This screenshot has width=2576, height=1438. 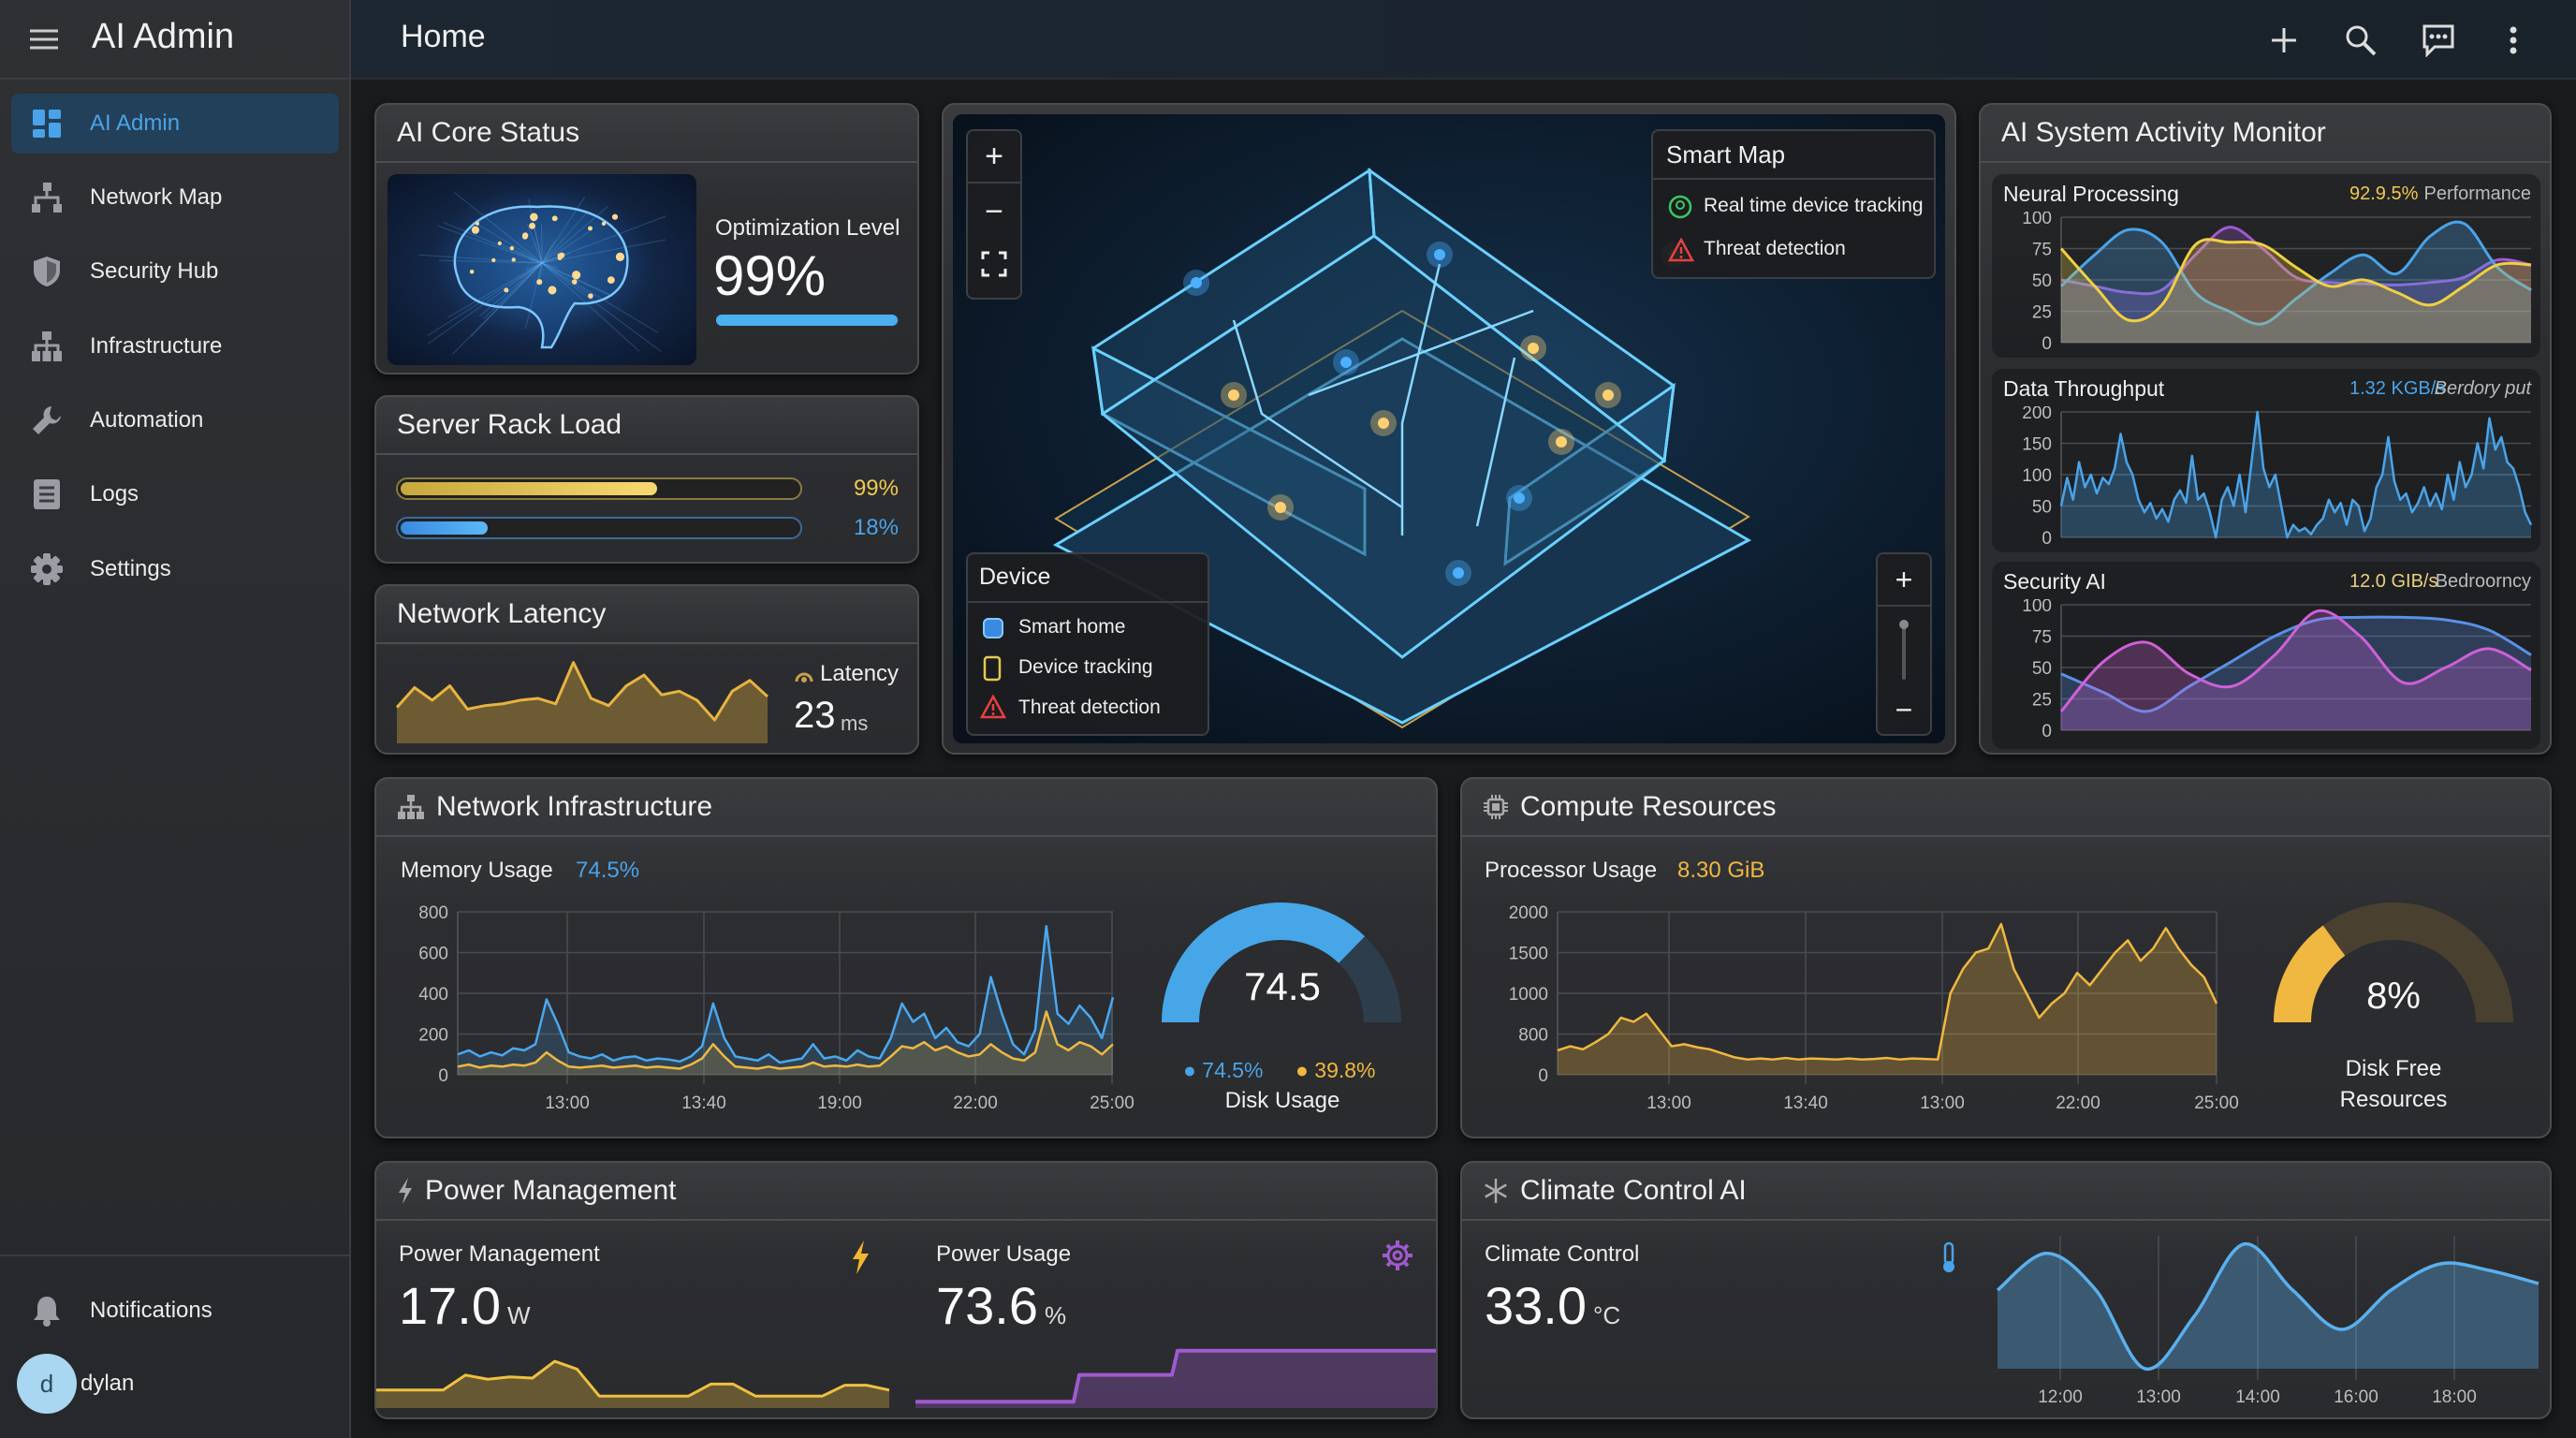 I want to click on power-usage-chart, so click(x=1175, y=1378).